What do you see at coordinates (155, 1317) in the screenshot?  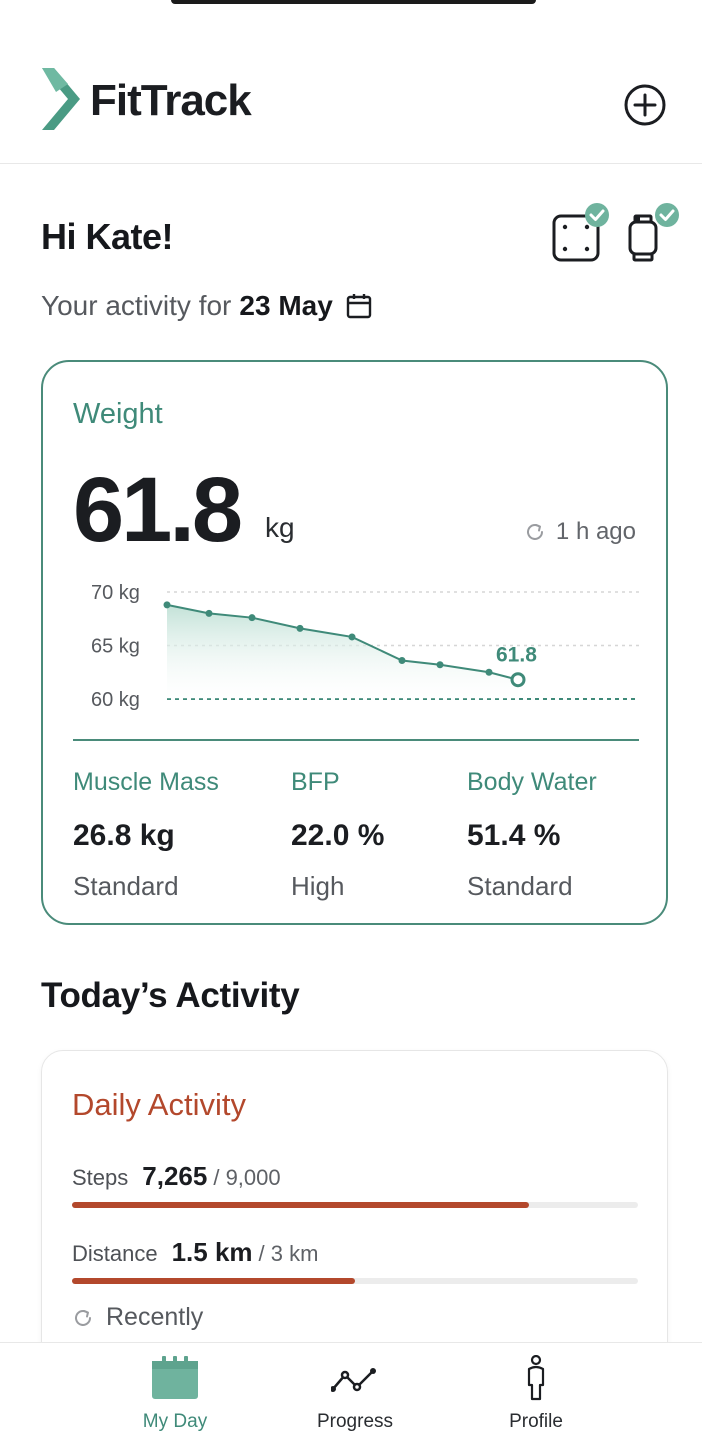 I see `activity-updated-text: Recently` at bounding box center [155, 1317].